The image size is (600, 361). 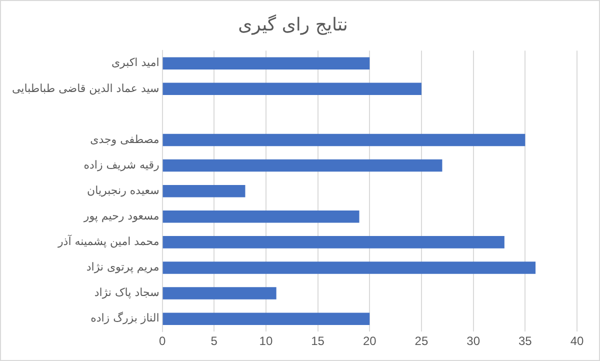 What do you see at coordinates (266, 341) in the screenshot?
I see `x-tick-label: 10` at bounding box center [266, 341].